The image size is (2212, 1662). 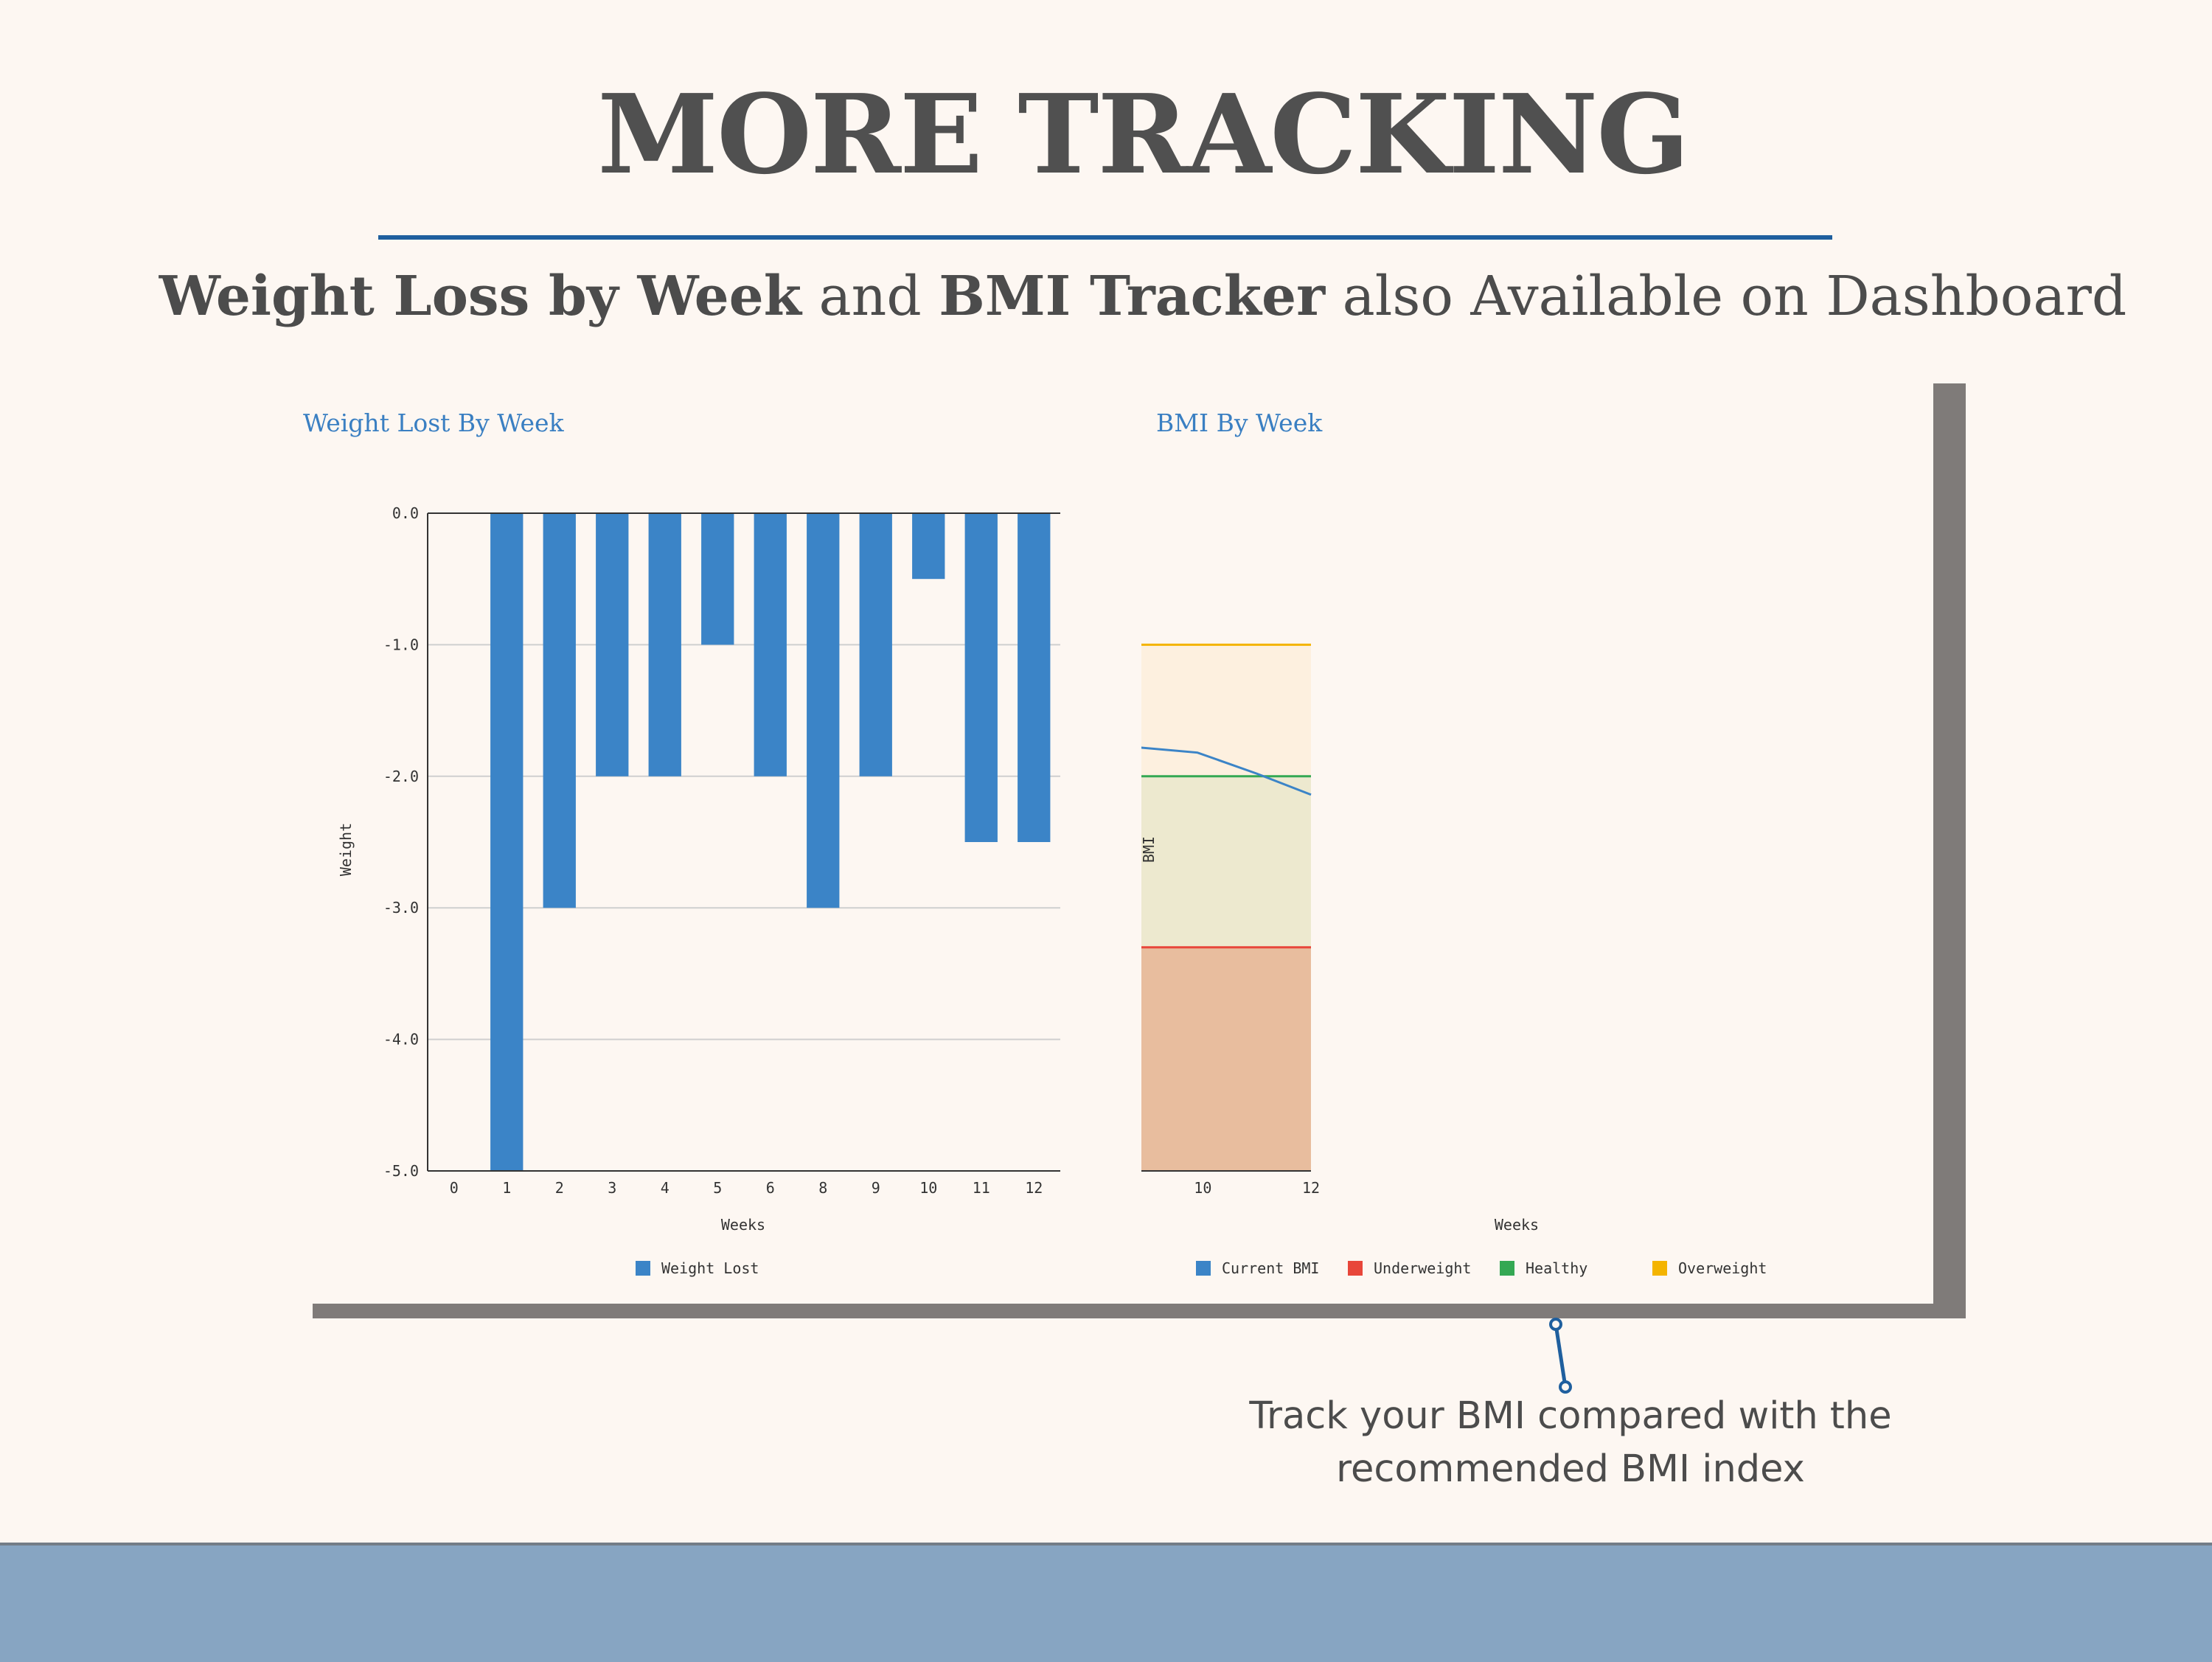 I want to click on current-bmi-legend-label: Current BMI, so click(x=1270, y=1268).